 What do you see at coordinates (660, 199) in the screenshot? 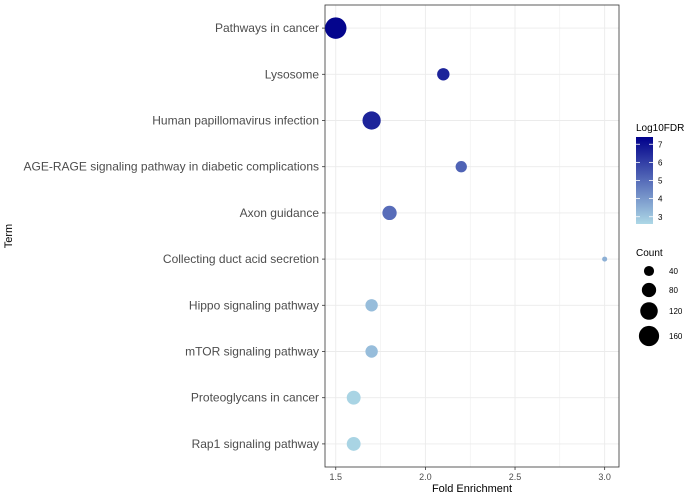
I see `color-legend-tick-label: 4` at bounding box center [660, 199].